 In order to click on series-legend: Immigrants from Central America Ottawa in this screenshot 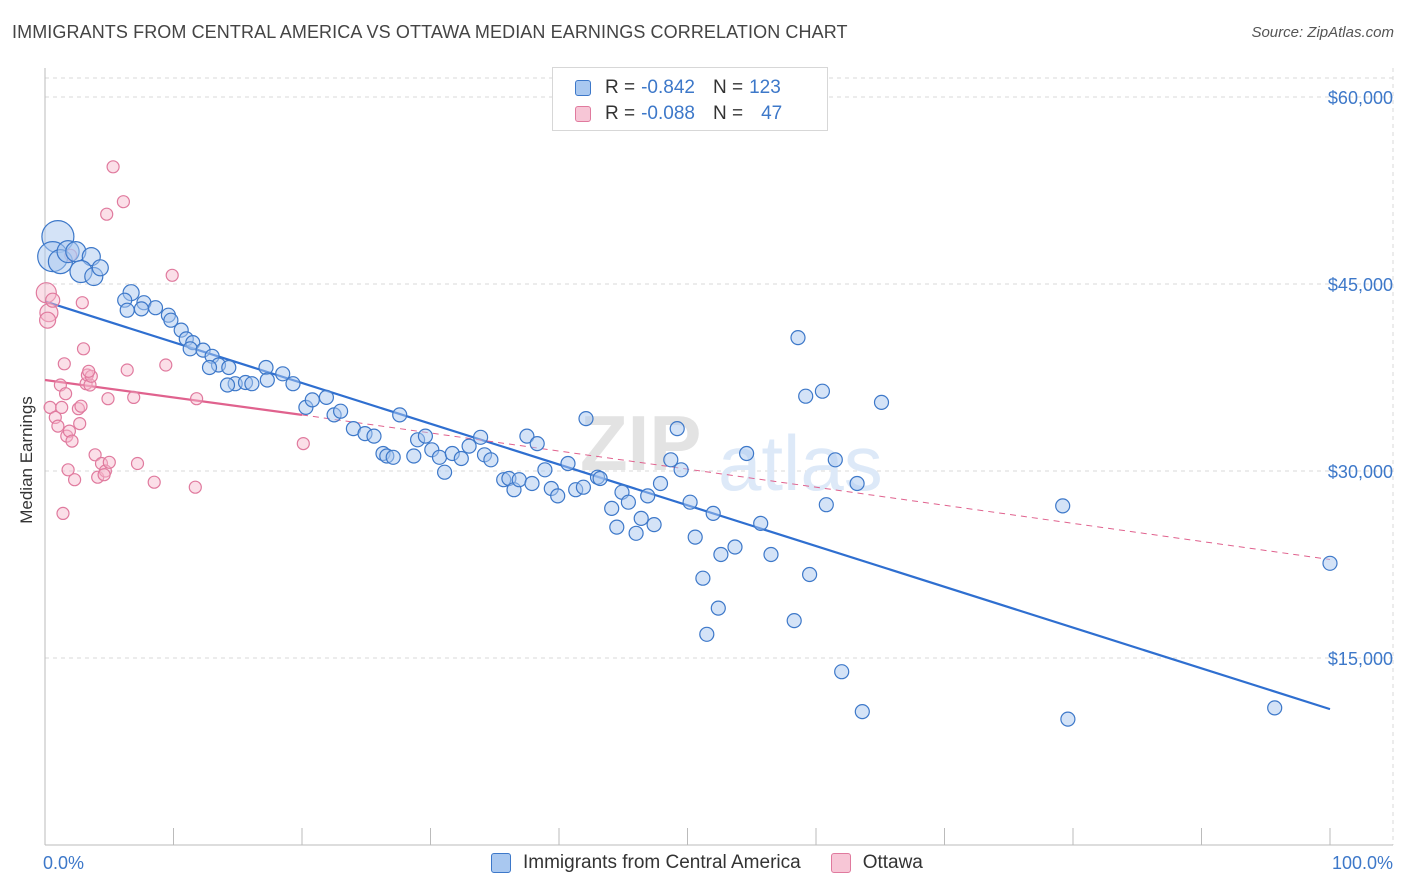, I will do `click(722, 863)`.